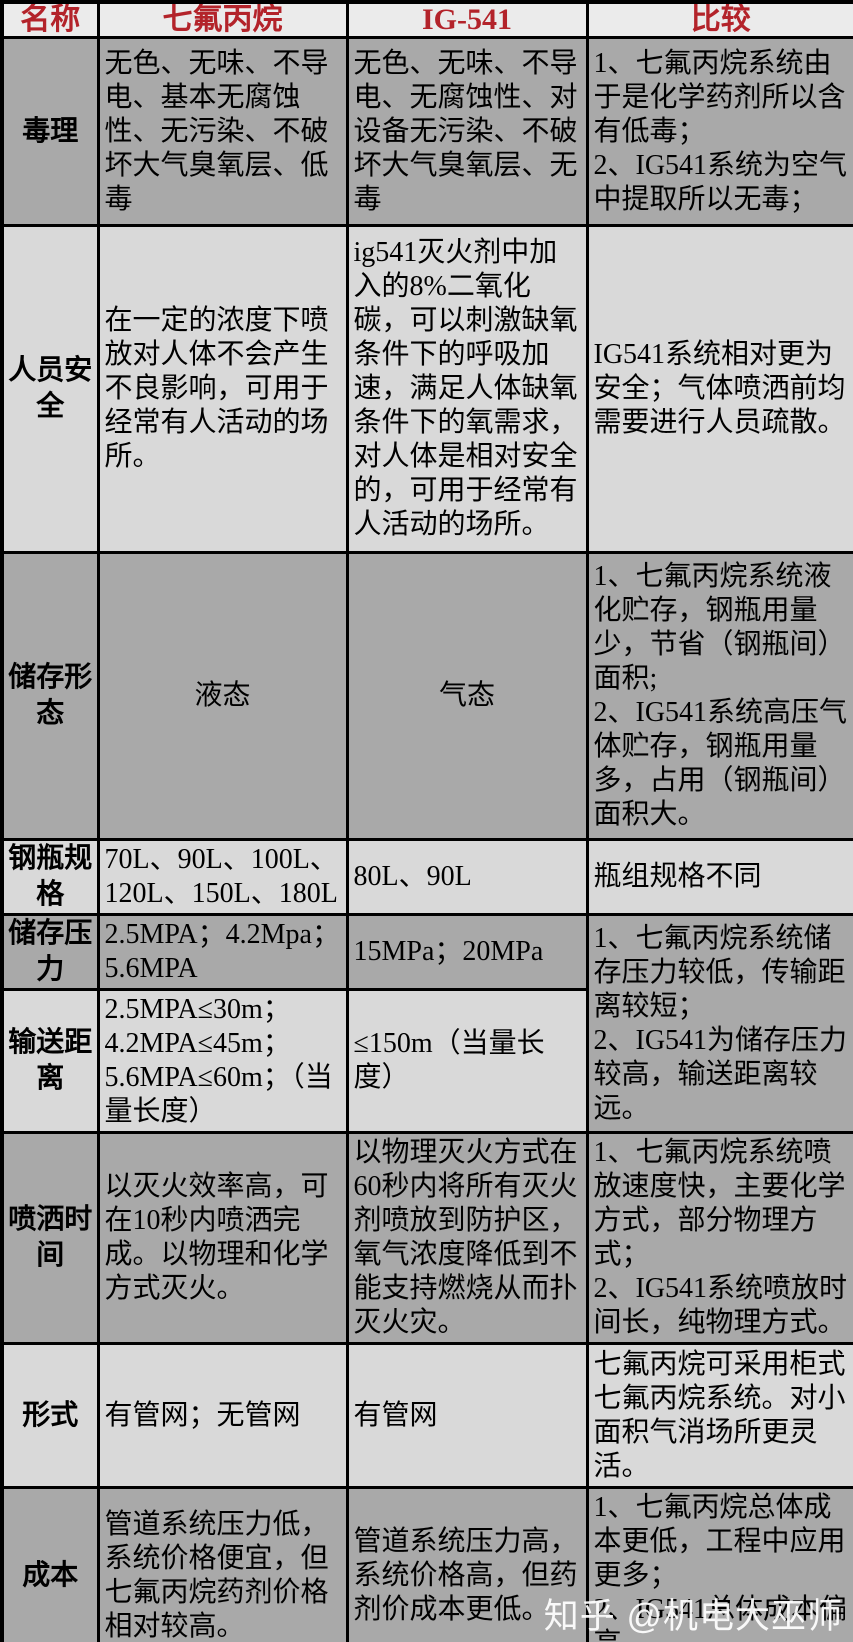 The image size is (853, 1642). I want to click on row-delivery-distance-label: 输送距离, so click(50, 1061).